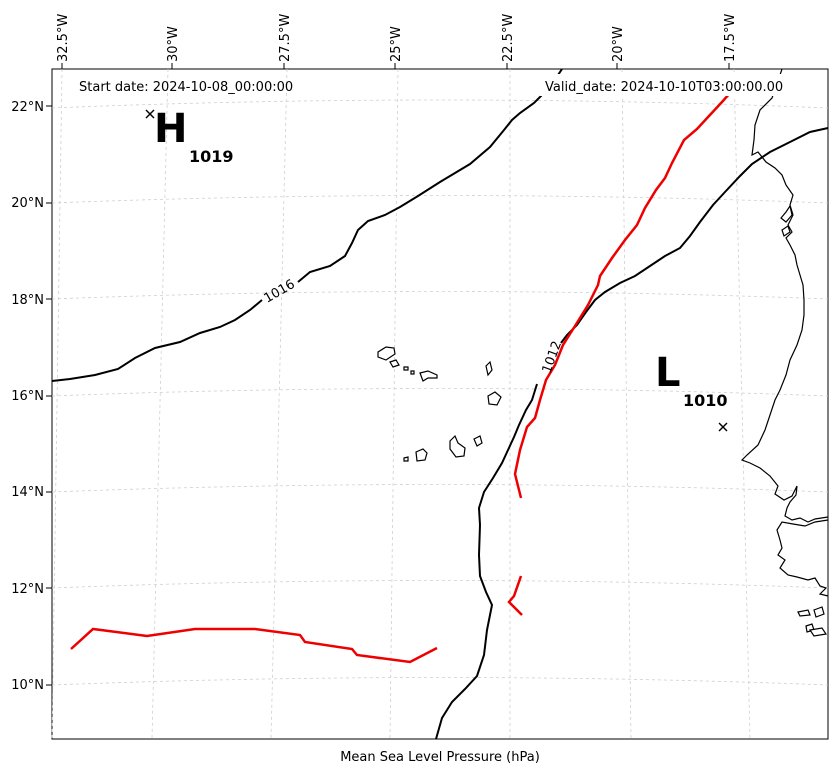 The height and width of the screenshot is (783, 837). I want to click on valid-date-label: Valid_date: 2024-10-10T03:00:00.00, so click(664, 87).